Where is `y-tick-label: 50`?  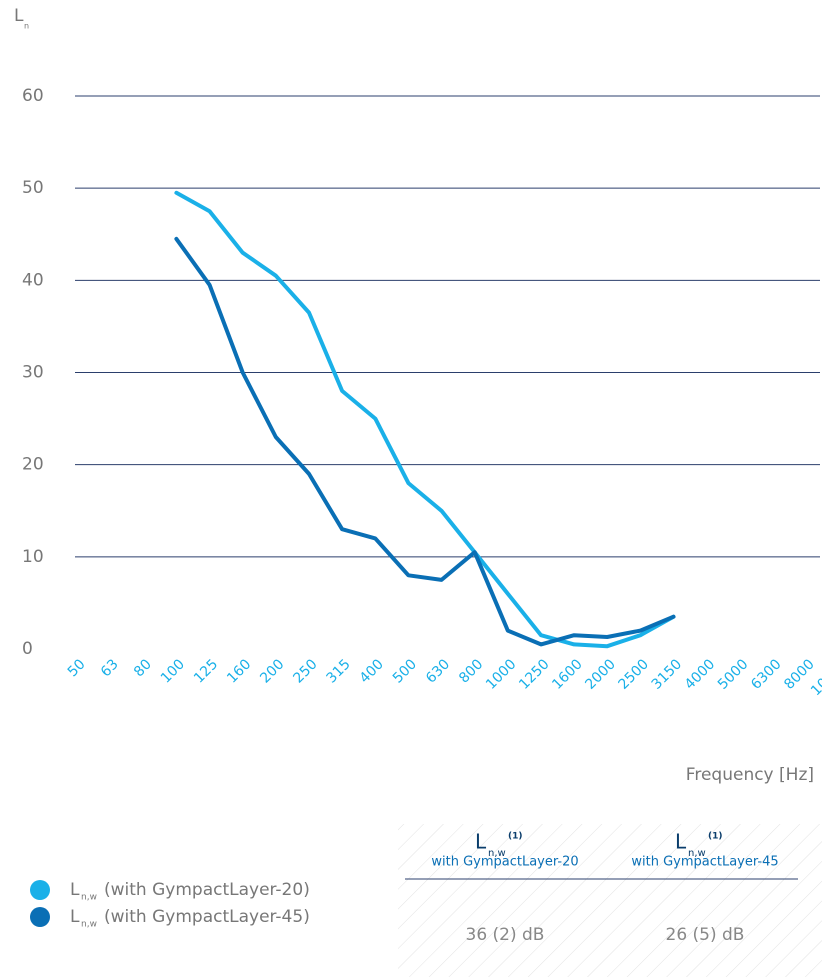
y-tick-label: 50 is located at coordinates (33, 188).